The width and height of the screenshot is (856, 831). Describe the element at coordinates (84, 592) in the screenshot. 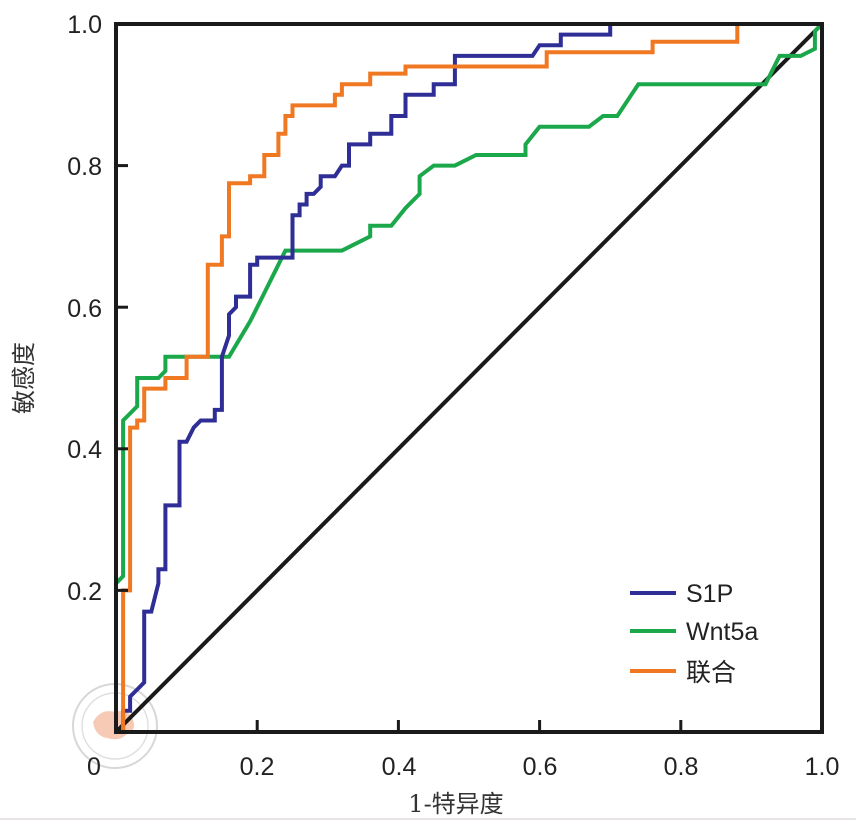

I see `y-tick-label: 0.2` at that location.